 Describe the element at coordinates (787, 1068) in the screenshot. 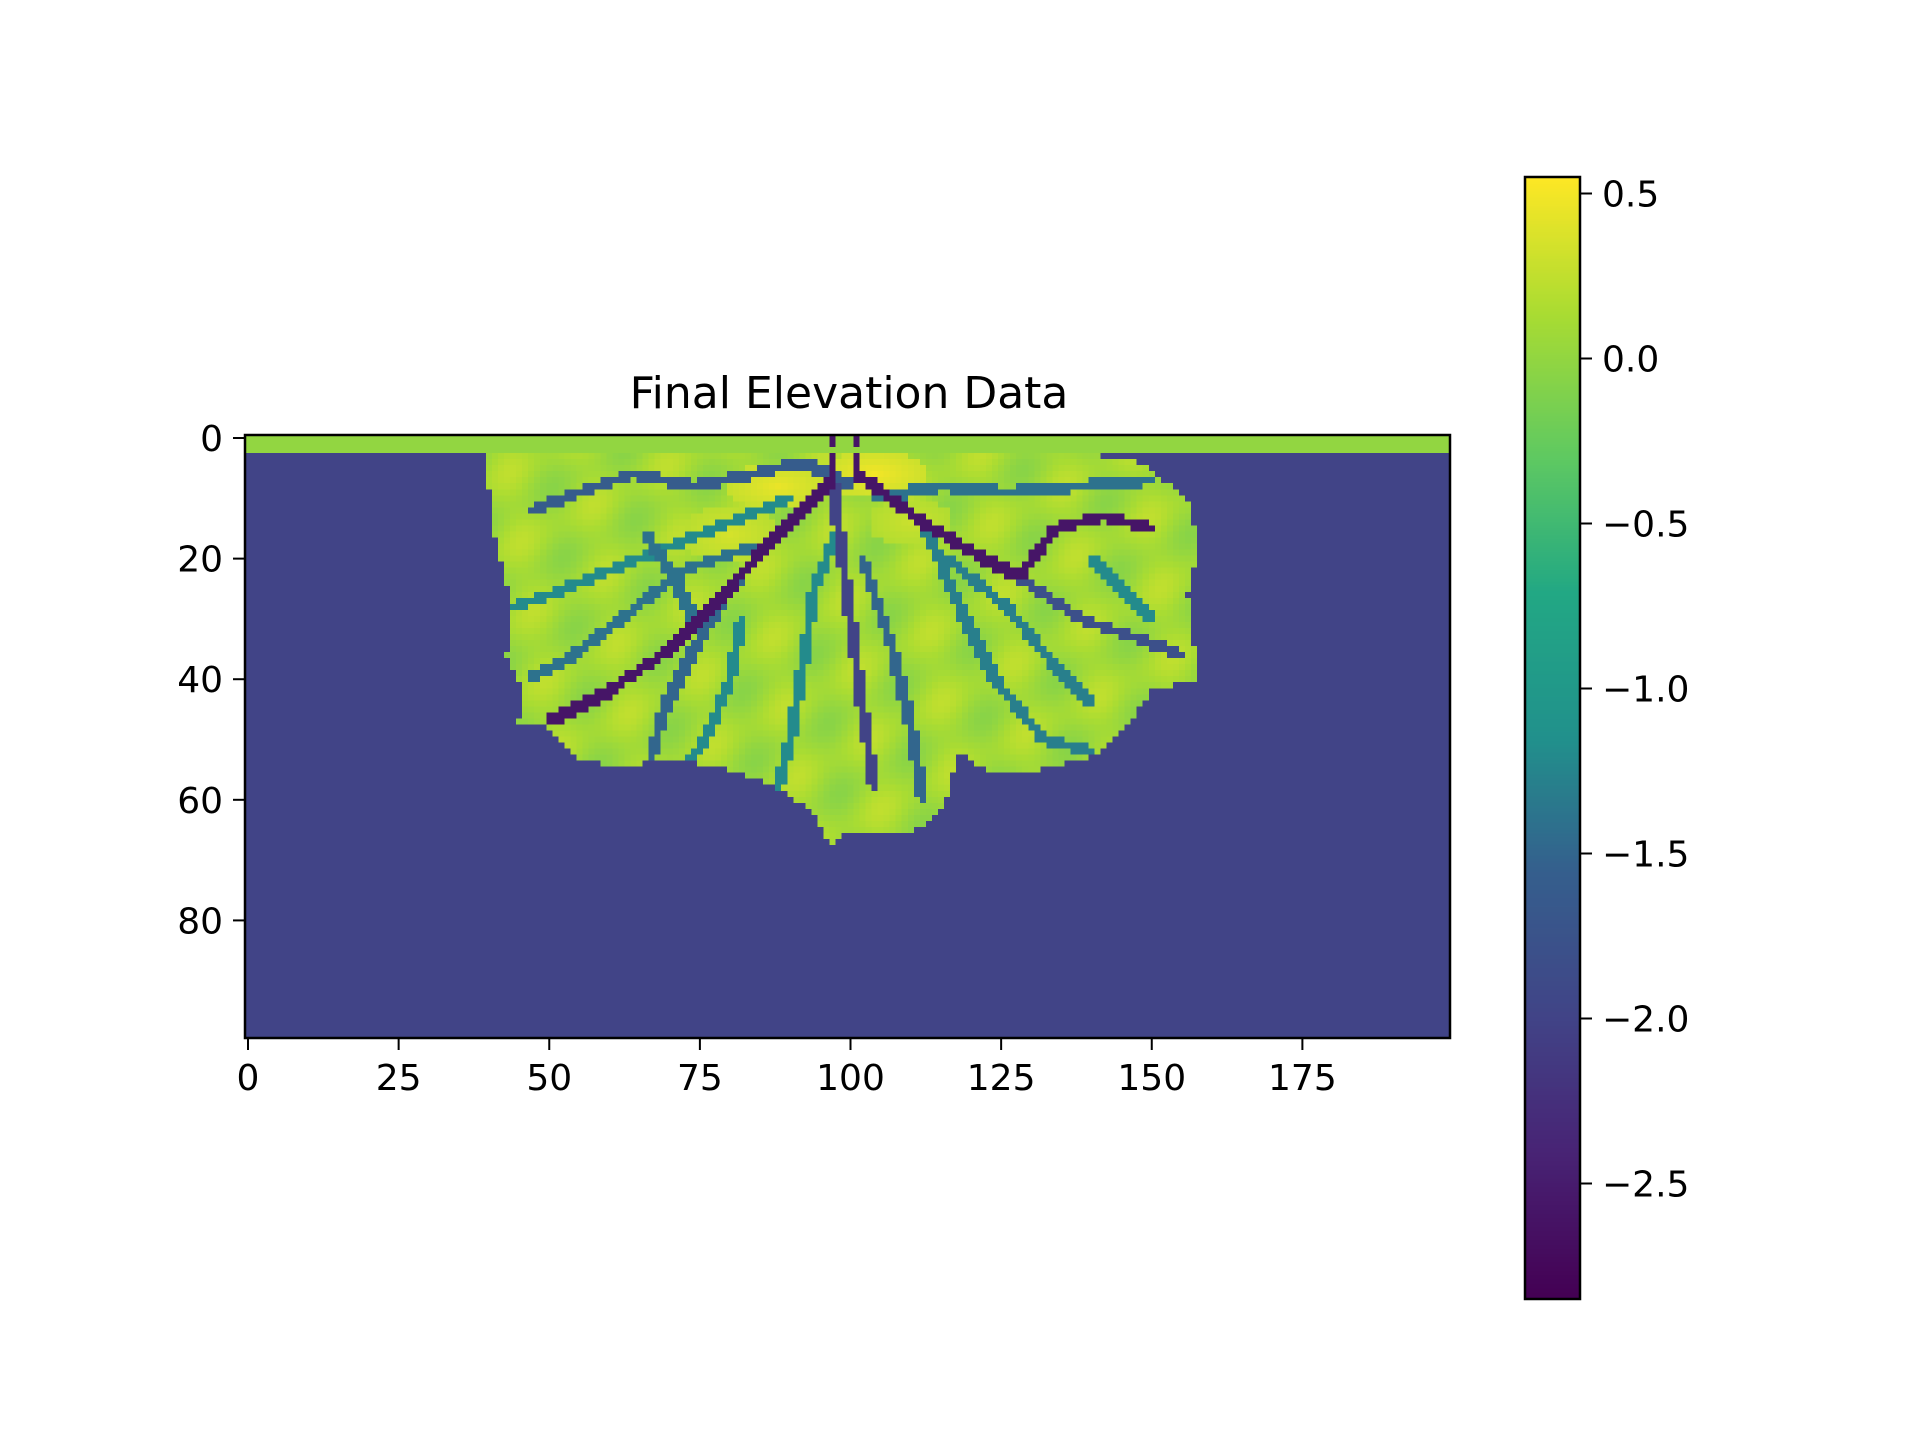

I see `x-axis: 0 25 50 75 100 125 150 175` at that location.